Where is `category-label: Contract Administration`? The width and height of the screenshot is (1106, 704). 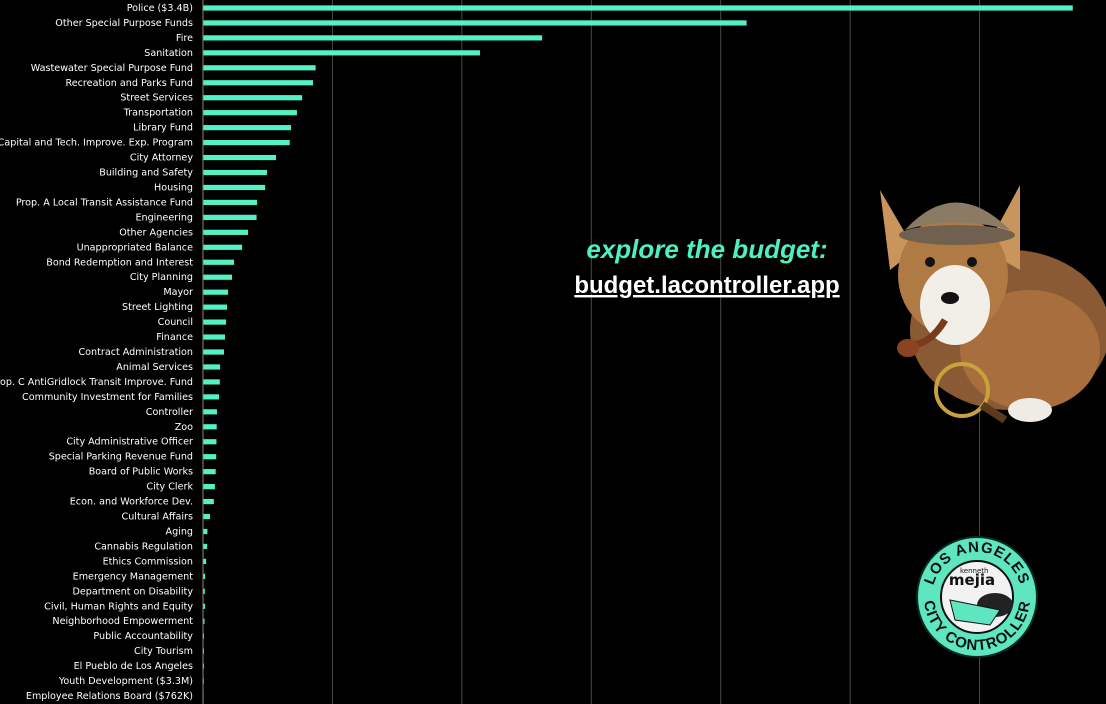 category-label: Contract Administration is located at coordinates (135, 352).